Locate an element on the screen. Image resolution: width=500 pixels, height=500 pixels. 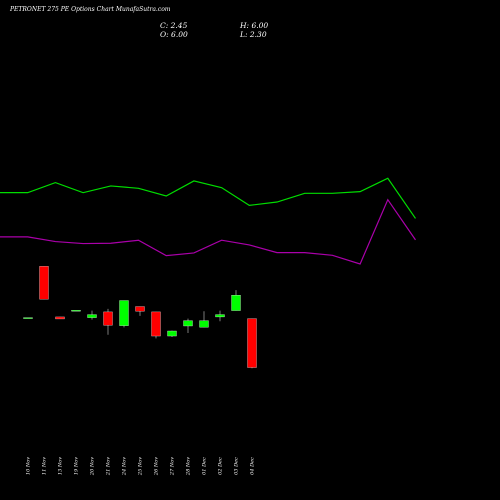
x-tick-label: 27 Nov is located at coordinates (173, 466).